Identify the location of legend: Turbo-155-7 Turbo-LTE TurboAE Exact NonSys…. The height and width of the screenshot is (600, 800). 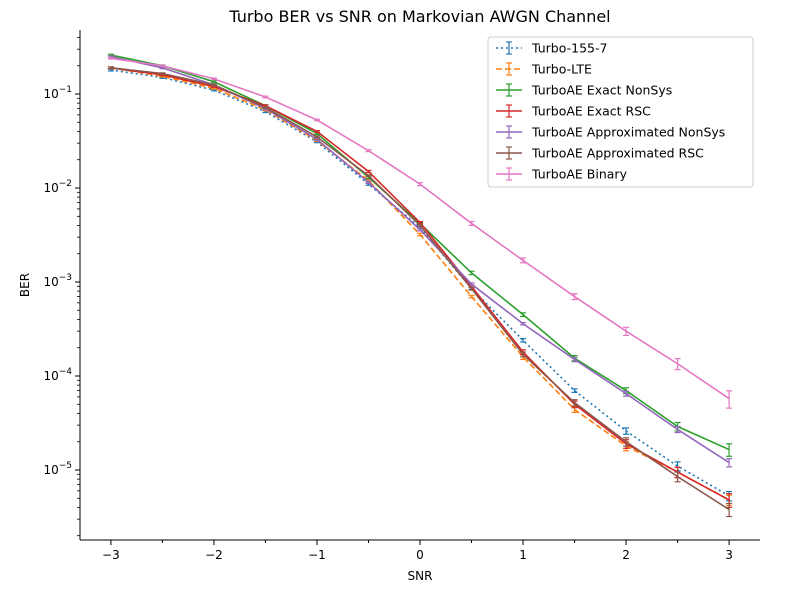
(620, 112).